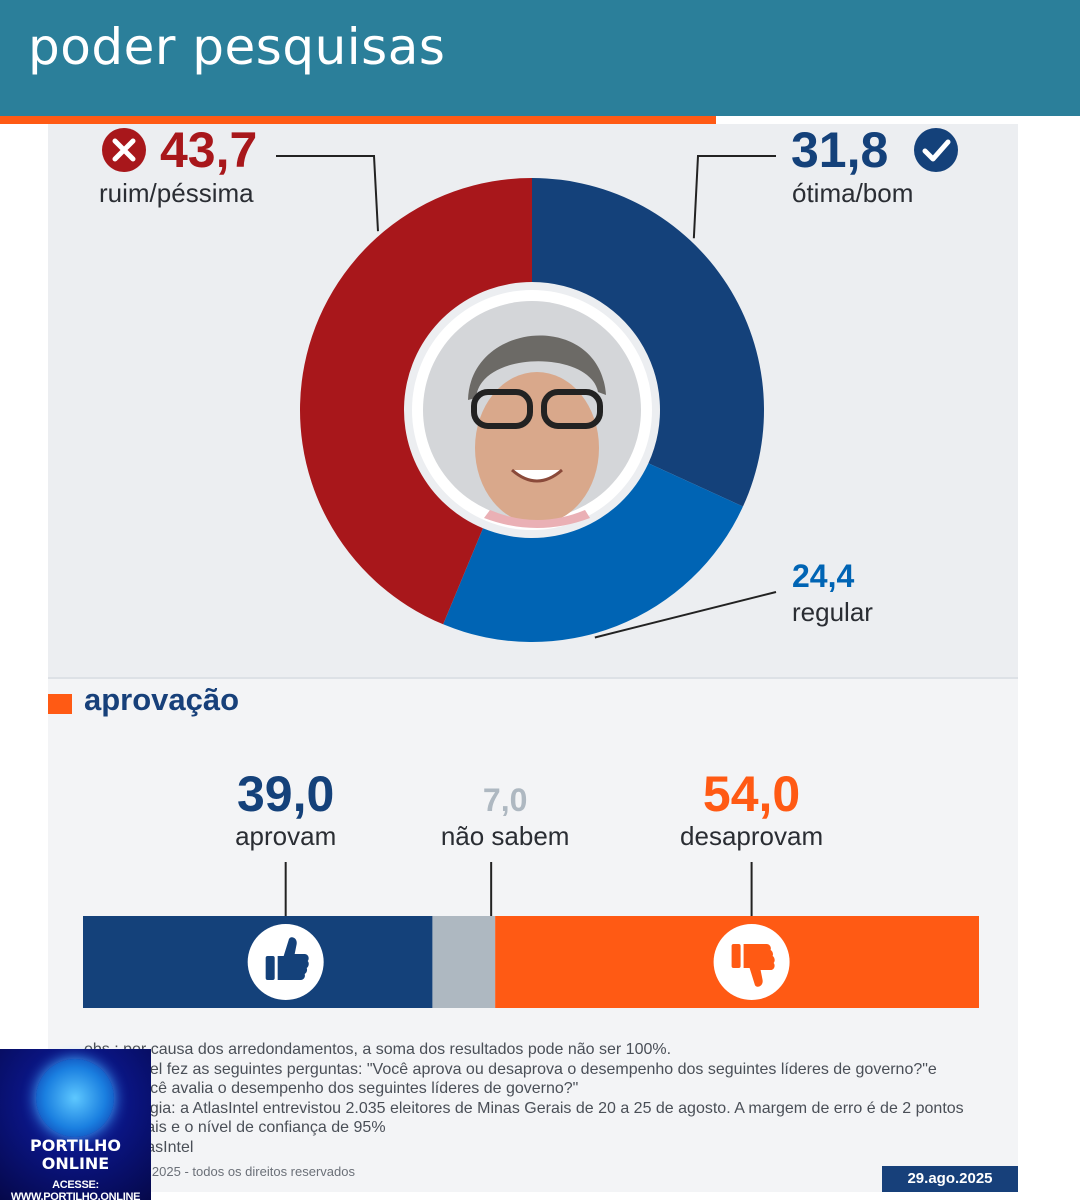 This screenshot has width=1080, height=1203. Describe the element at coordinates (505, 836) in the screenshot. I see `label-nao-sabem: não sabem` at that location.